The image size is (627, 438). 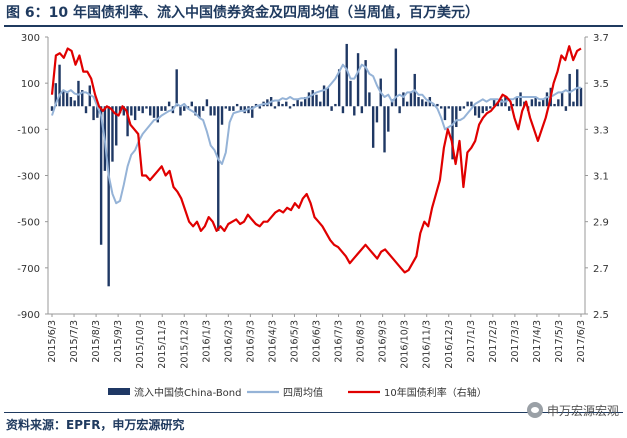 What do you see at coordinates (74, 341) in the screenshot?
I see `x-tick-label: 2015/7/3` at bounding box center [74, 341].